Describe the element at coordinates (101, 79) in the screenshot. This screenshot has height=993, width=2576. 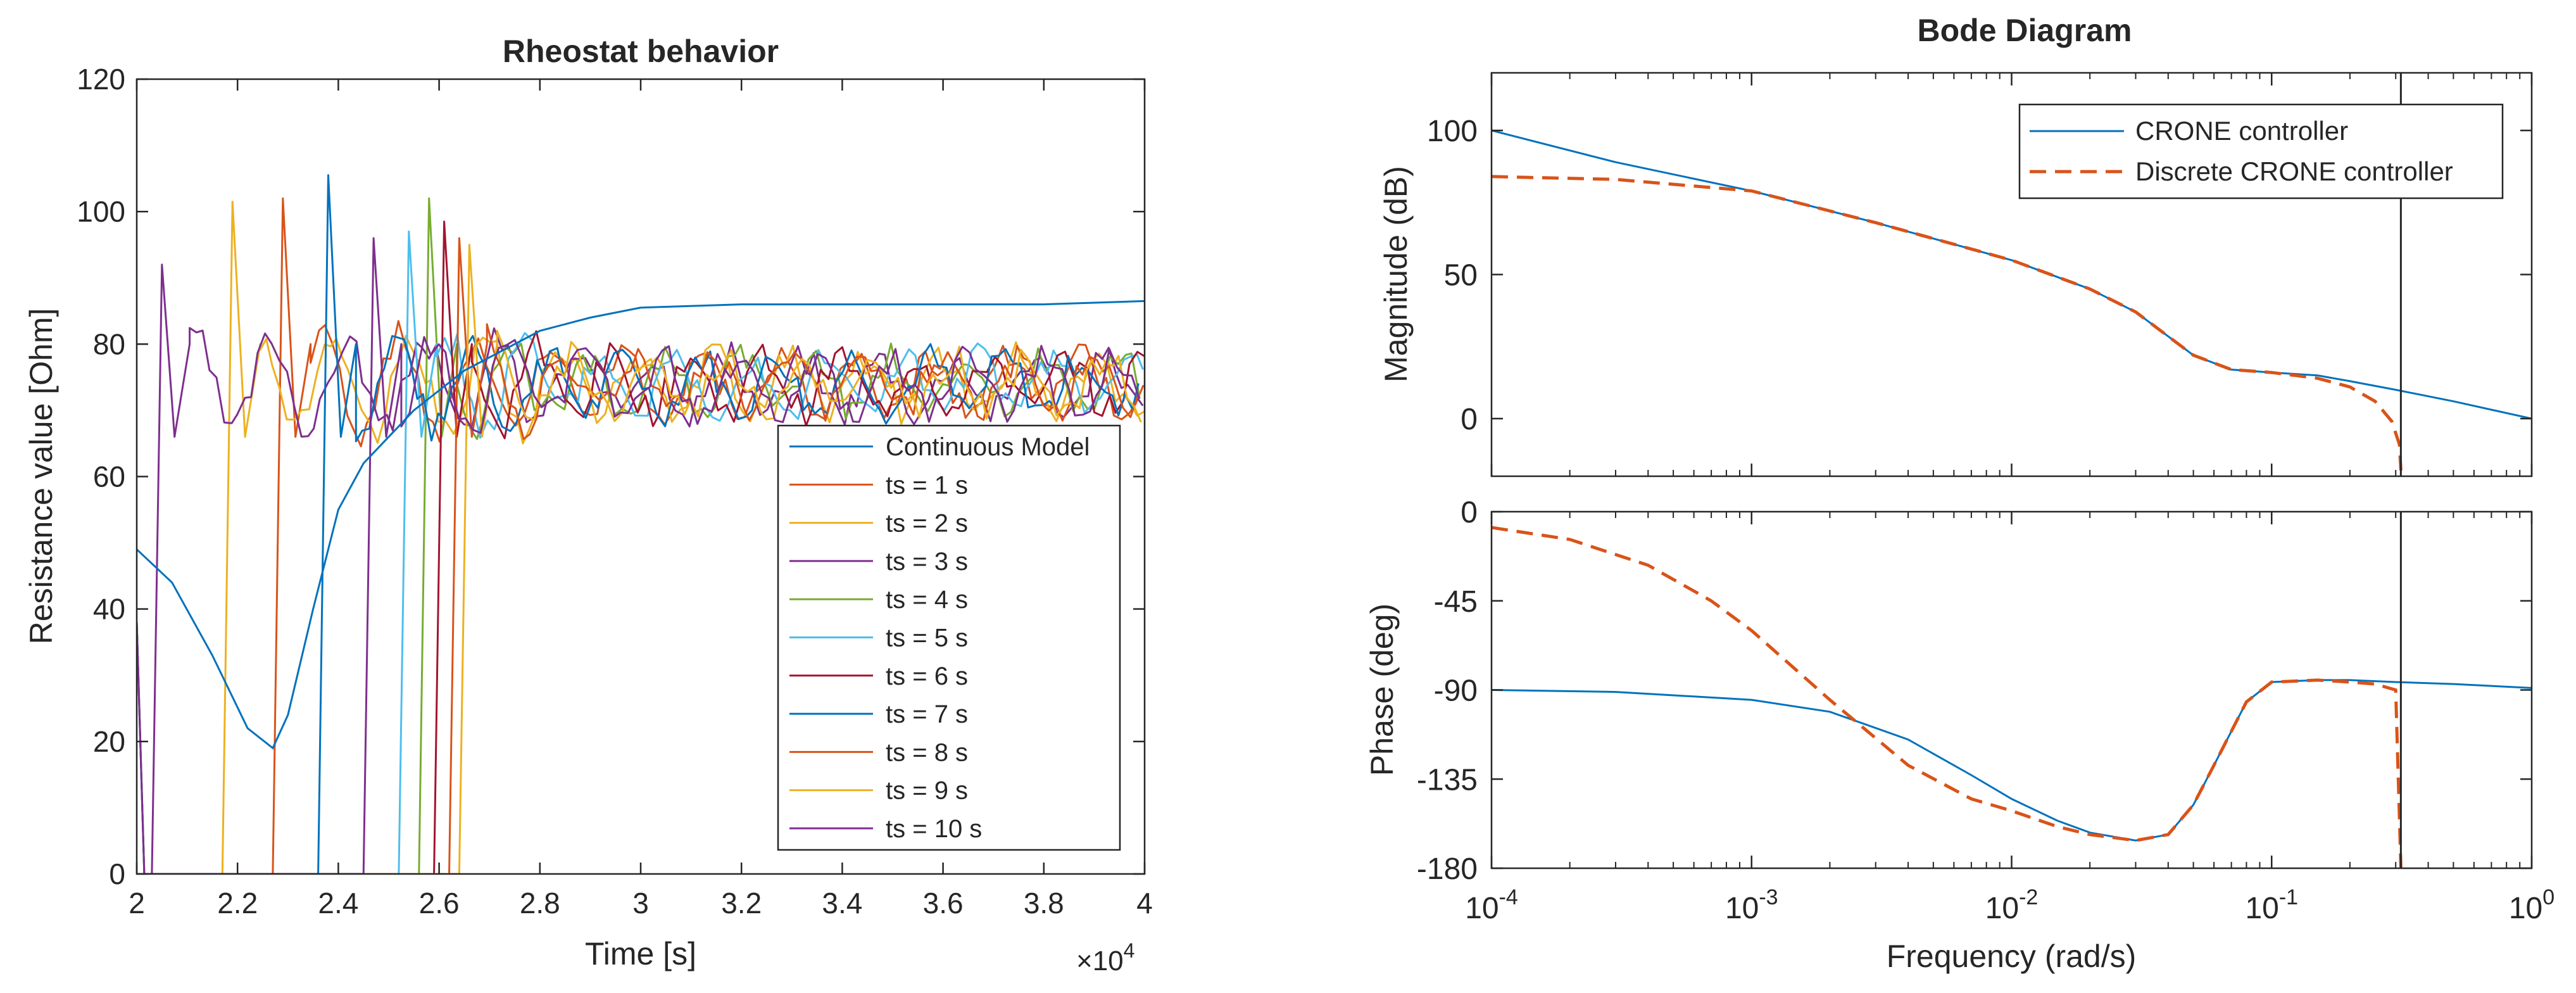
I see `rheostat-y-tick-label: 120` at that location.